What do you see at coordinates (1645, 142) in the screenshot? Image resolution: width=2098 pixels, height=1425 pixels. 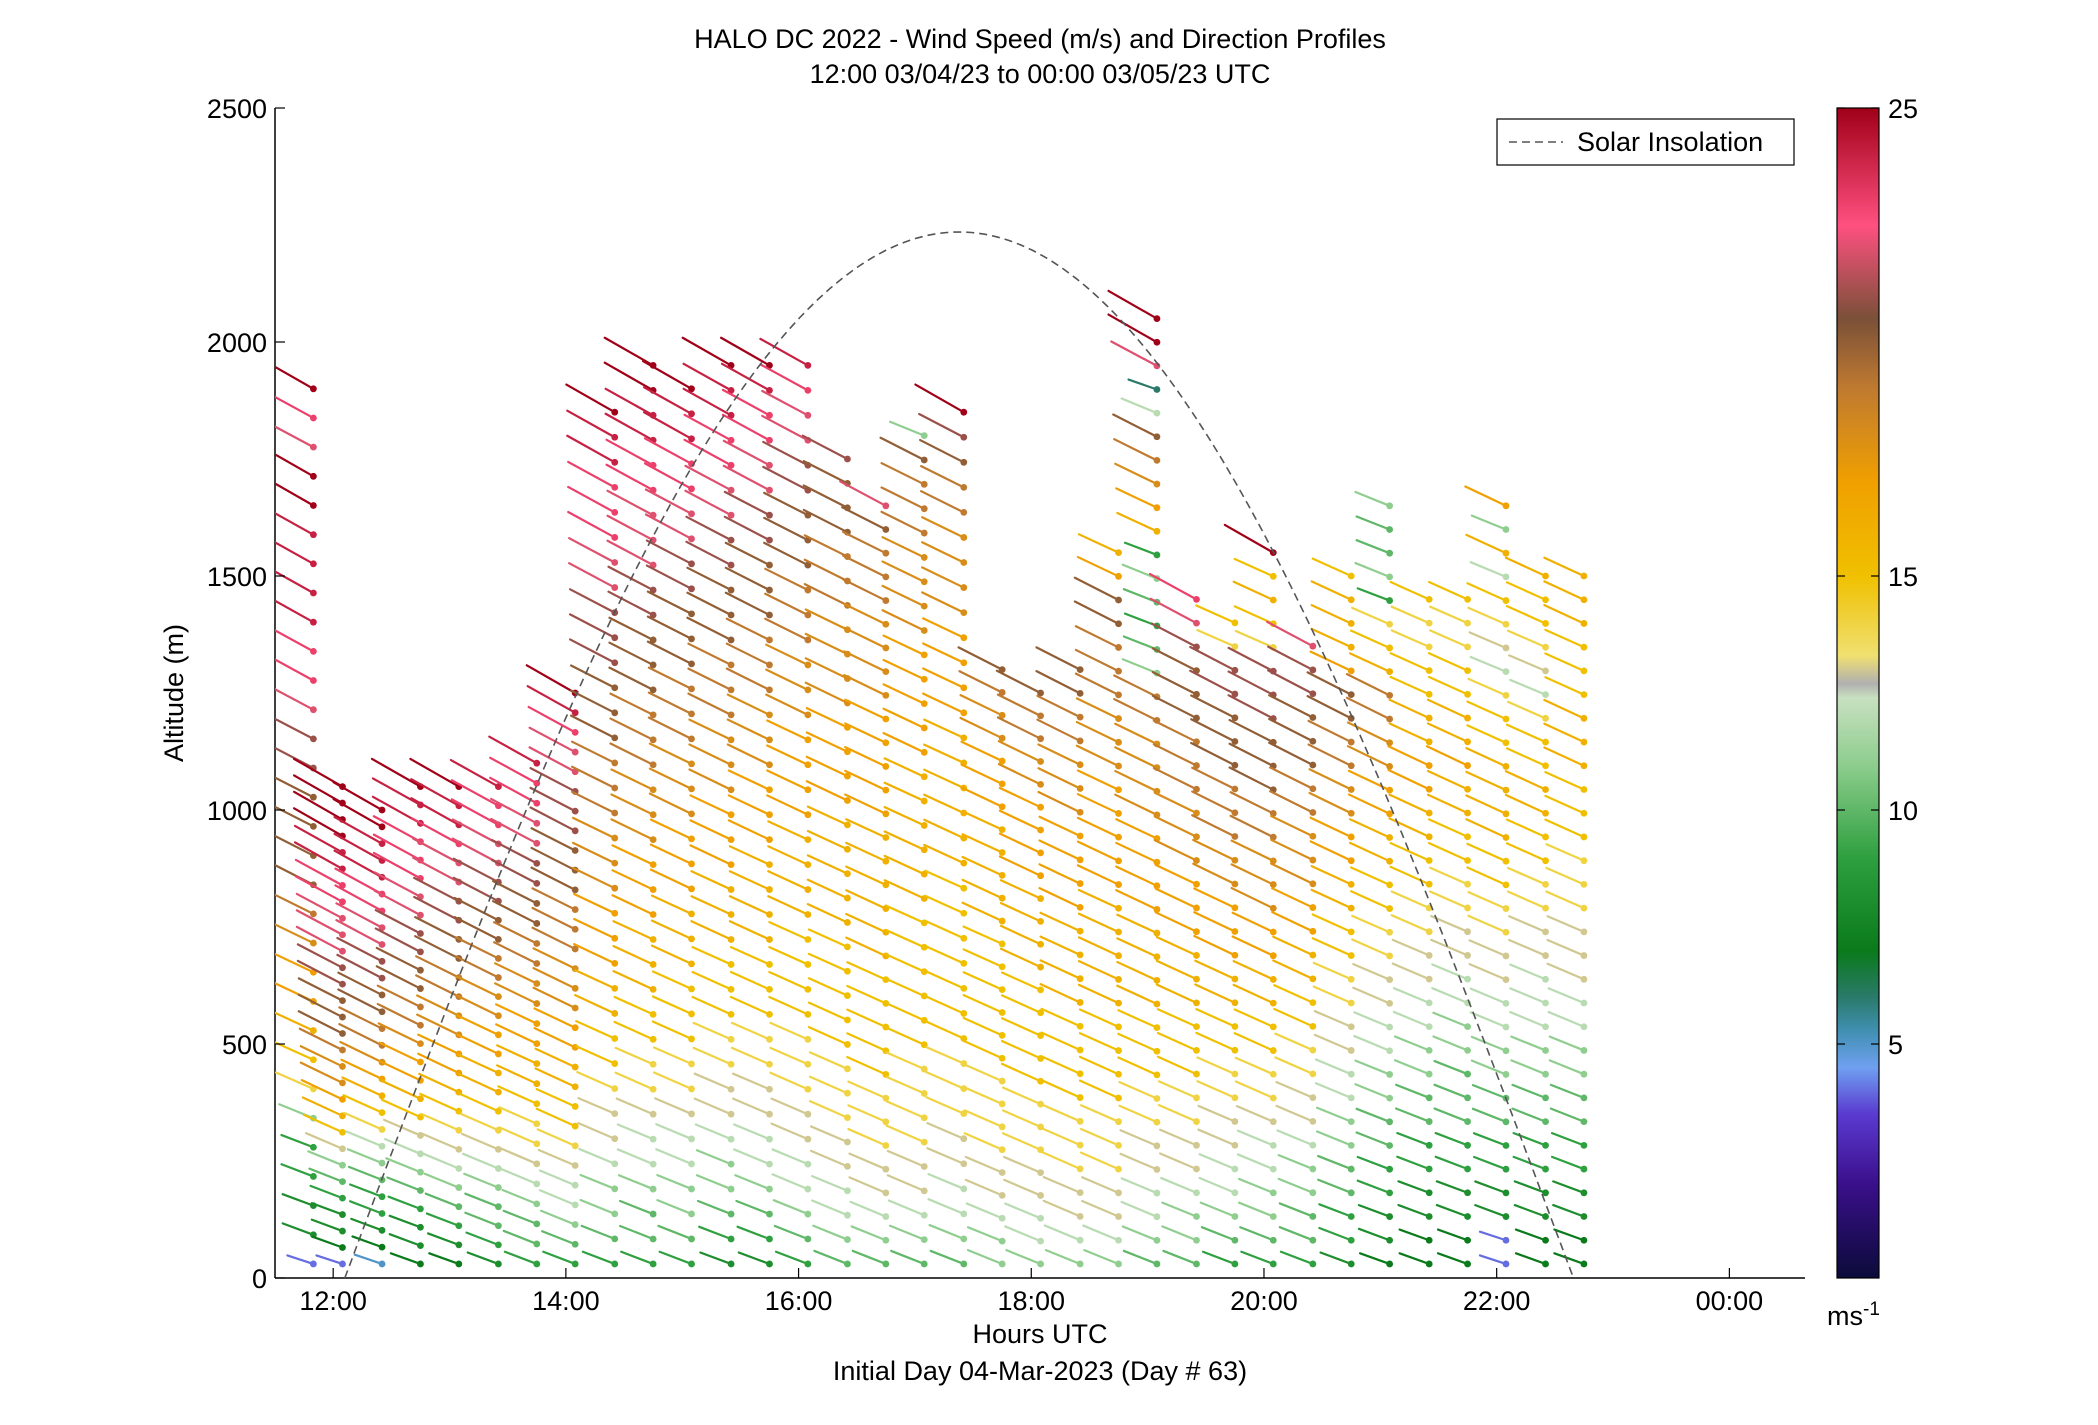 I see `legend-box` at bounding box center [1645, 142].